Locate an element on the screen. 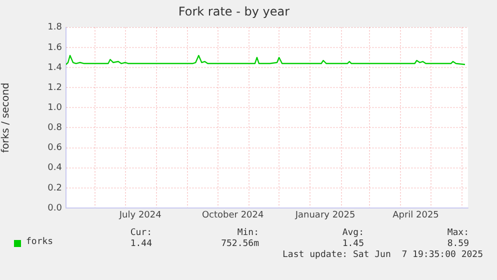 Image resolution: width=497 pixels, height=280 pixels. y-tick-label: 0.4 is located at coordinates (55, 168).